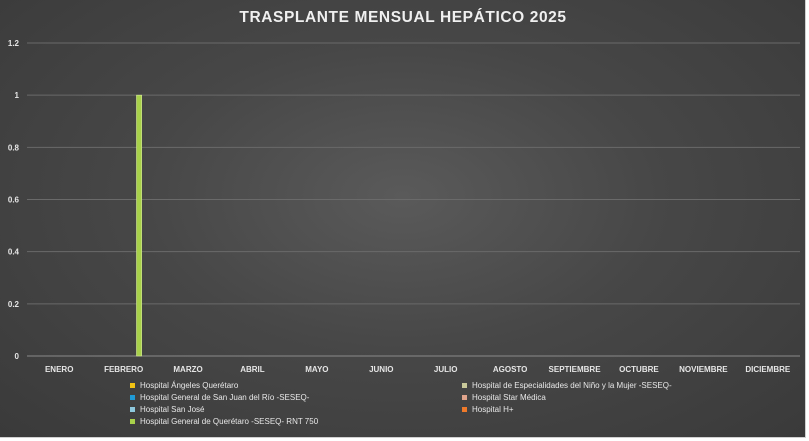  I want to click on y-tick-label: 0.6, so click(14, 200).